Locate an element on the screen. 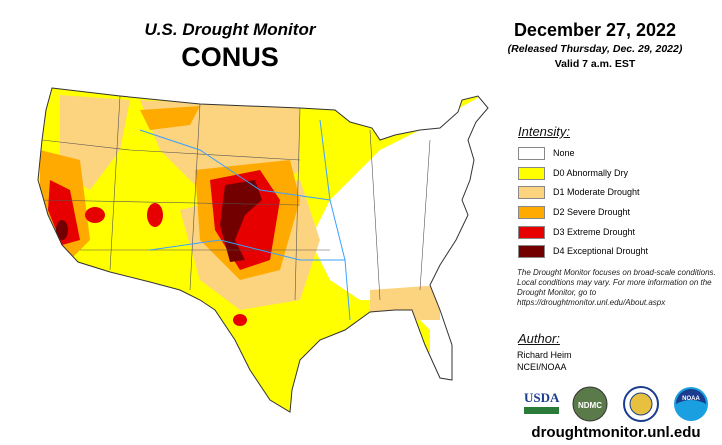  svg-text: NOAA is located at coordinates (691, 399).